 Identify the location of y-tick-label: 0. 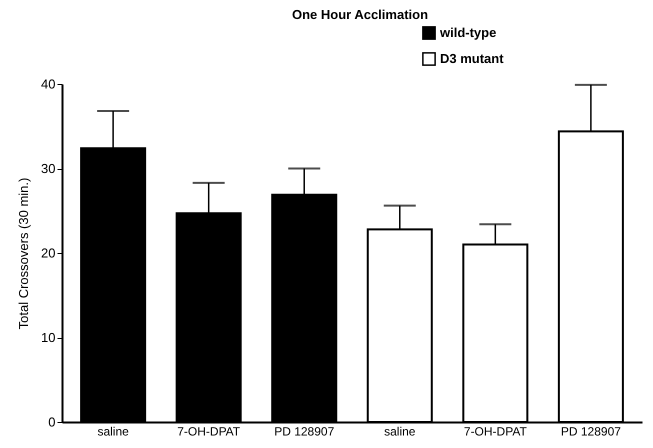
(52, 422).